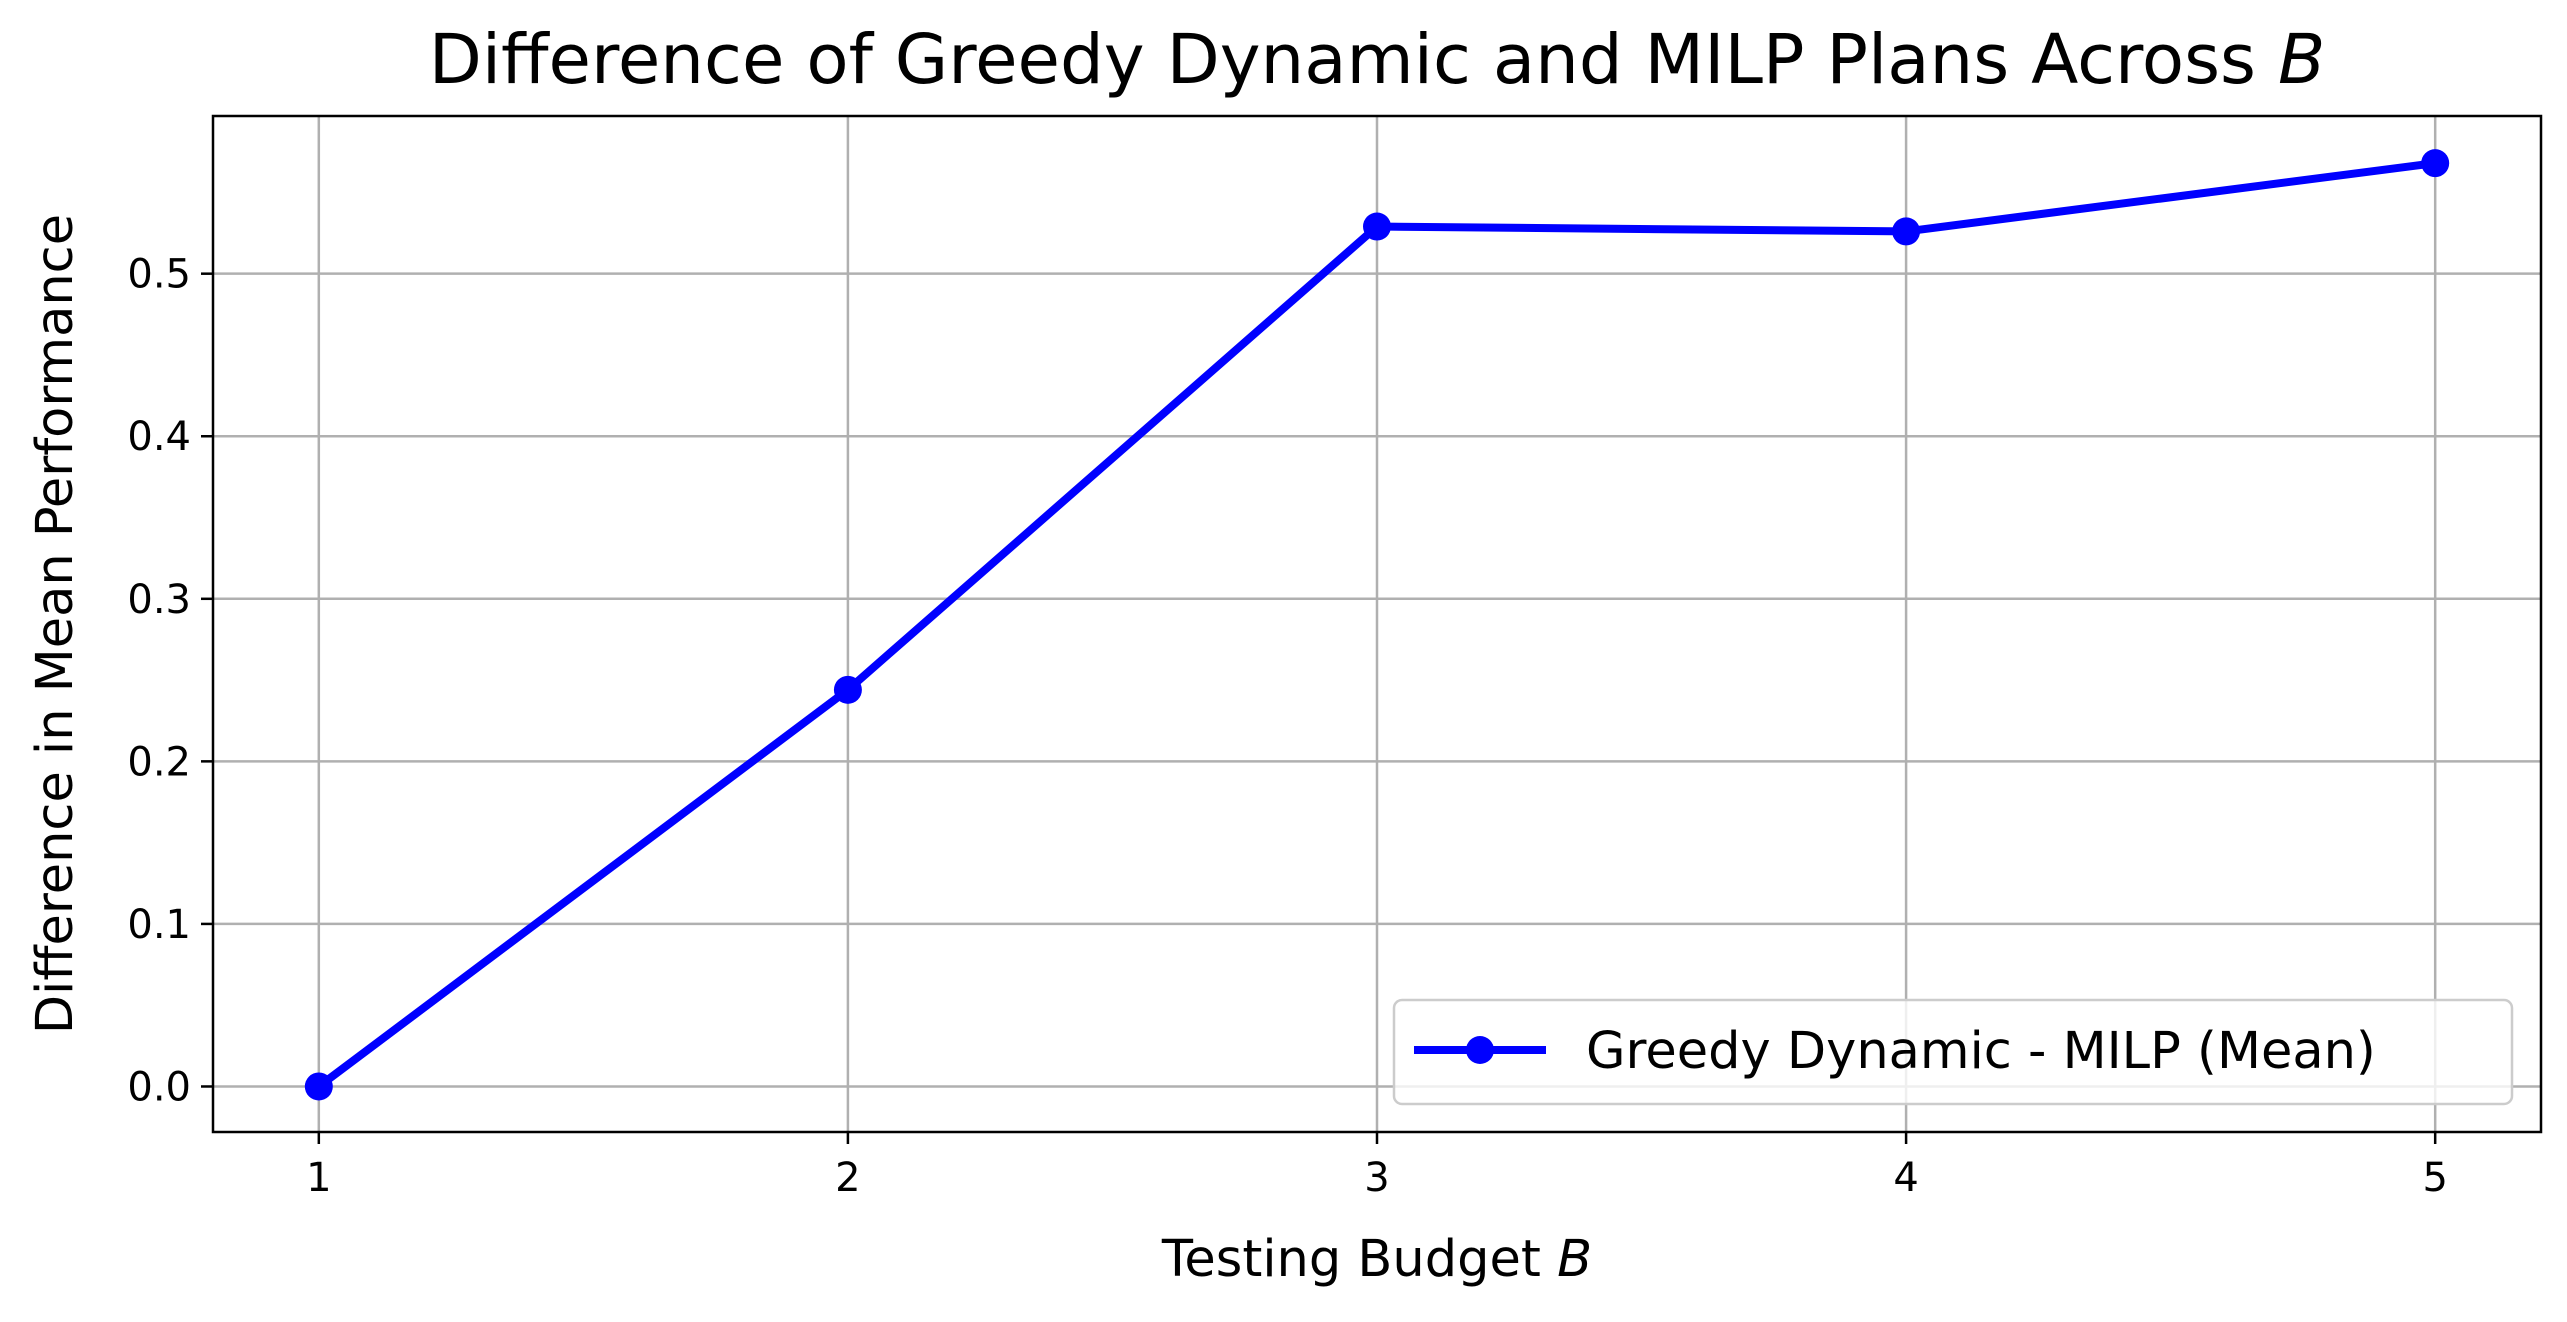 The width and height of the screenshot is (2567, 1322). Describe the element at coordinates (1905, 1178) in the screenshot. I see `x-tick-label: 4` at that location.